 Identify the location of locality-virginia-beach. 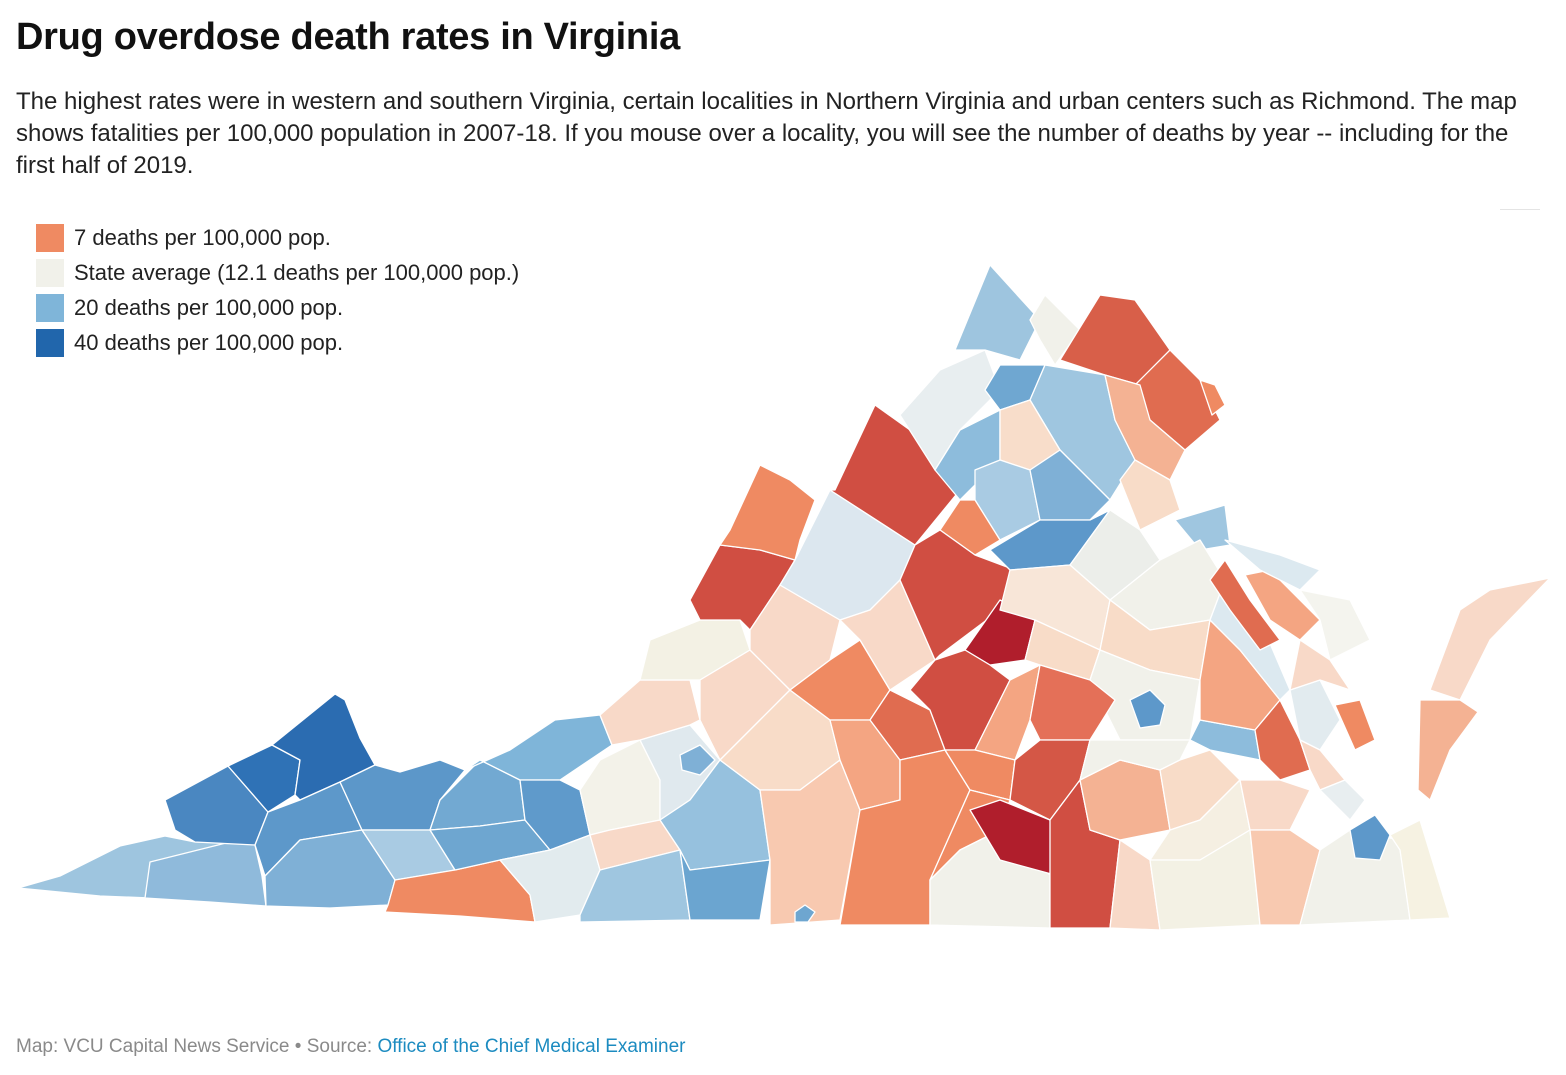
(1420, 870).